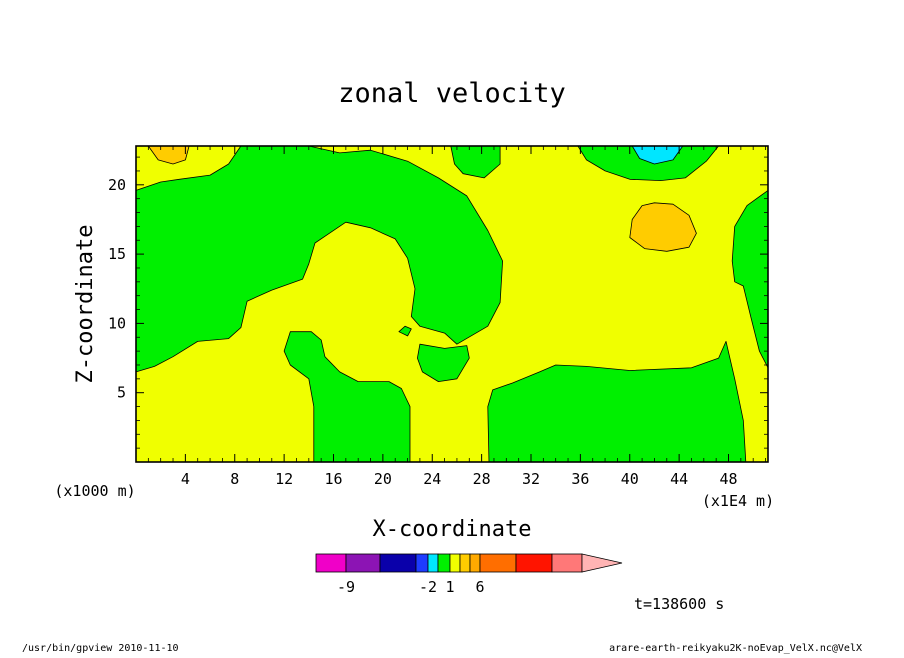  Describe the element at coordinates (432, 479) in the screenshot. I see `x-tick-label: 24` at that location.